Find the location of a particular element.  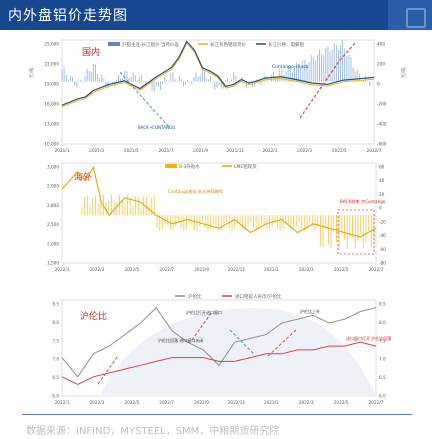

ytick-left: 22,000 is located at coordinates (51, 64).